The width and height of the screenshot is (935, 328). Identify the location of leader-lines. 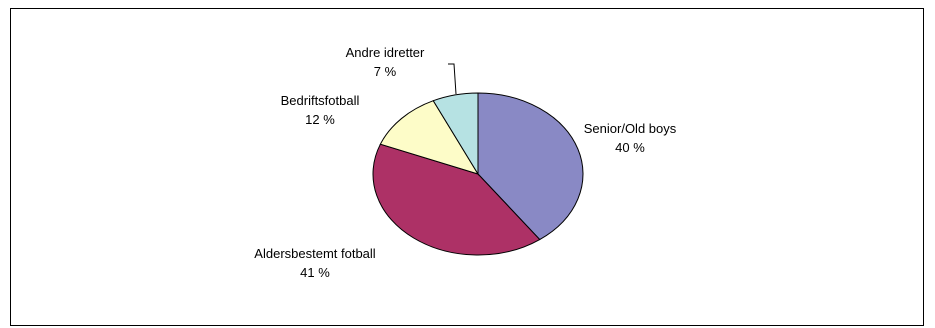
(452, 79).